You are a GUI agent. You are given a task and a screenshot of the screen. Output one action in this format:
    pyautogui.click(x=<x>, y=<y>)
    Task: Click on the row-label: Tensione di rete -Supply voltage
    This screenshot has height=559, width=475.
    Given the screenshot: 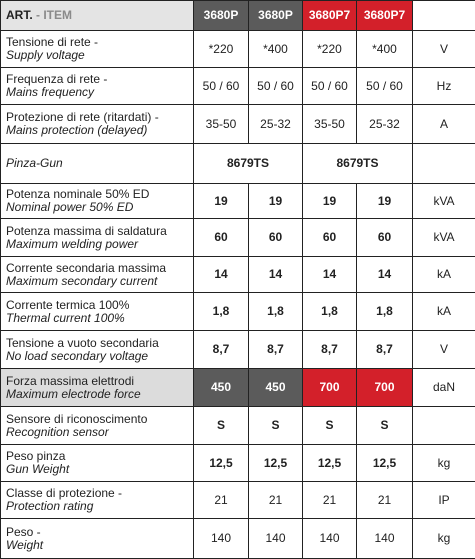 What is the action you would take?
    pyautogui.click(x=97, y=49)
    